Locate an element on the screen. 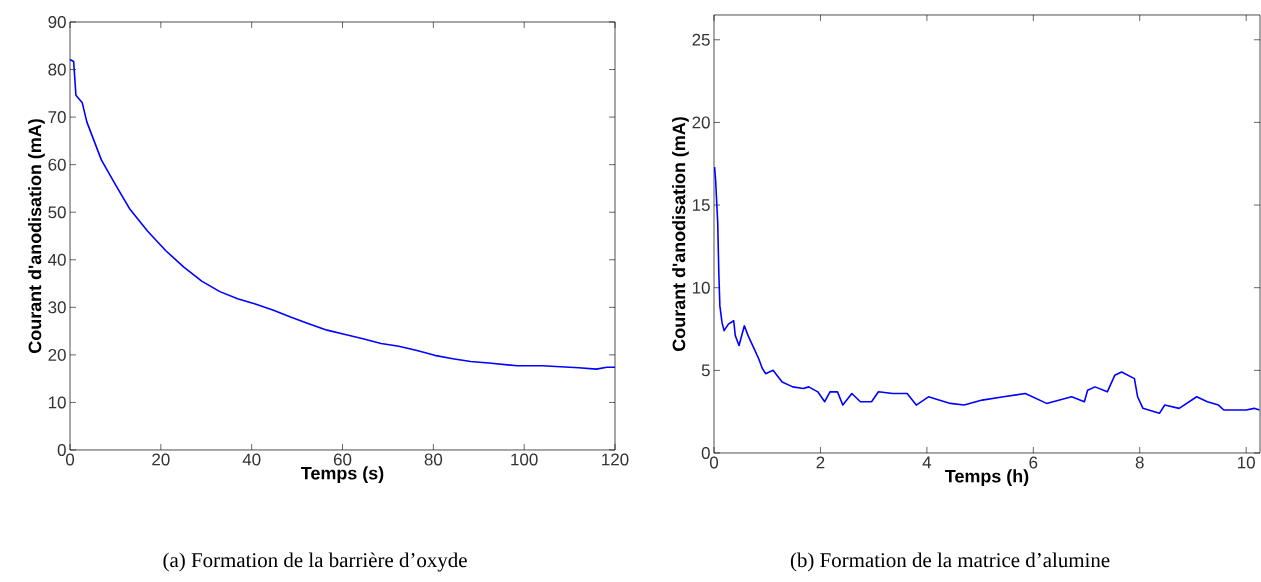 The image size is (1261, 582). text: (a) Formation de la barrière d’oxyde is located at coordinates (315, 562).